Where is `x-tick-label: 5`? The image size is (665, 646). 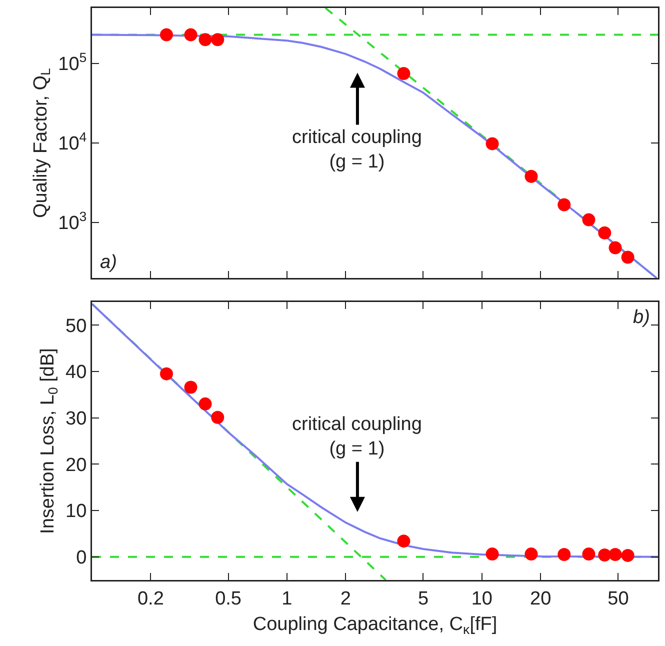 x-tick-label: 5 is located at coordinates (423, 599).